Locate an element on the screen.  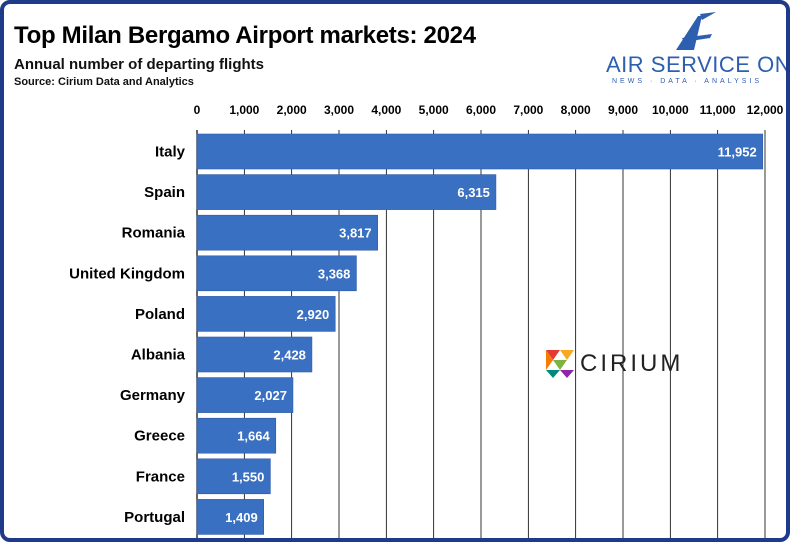
x-tick-label-3: 3,000 is located at coordinates (339, 110).